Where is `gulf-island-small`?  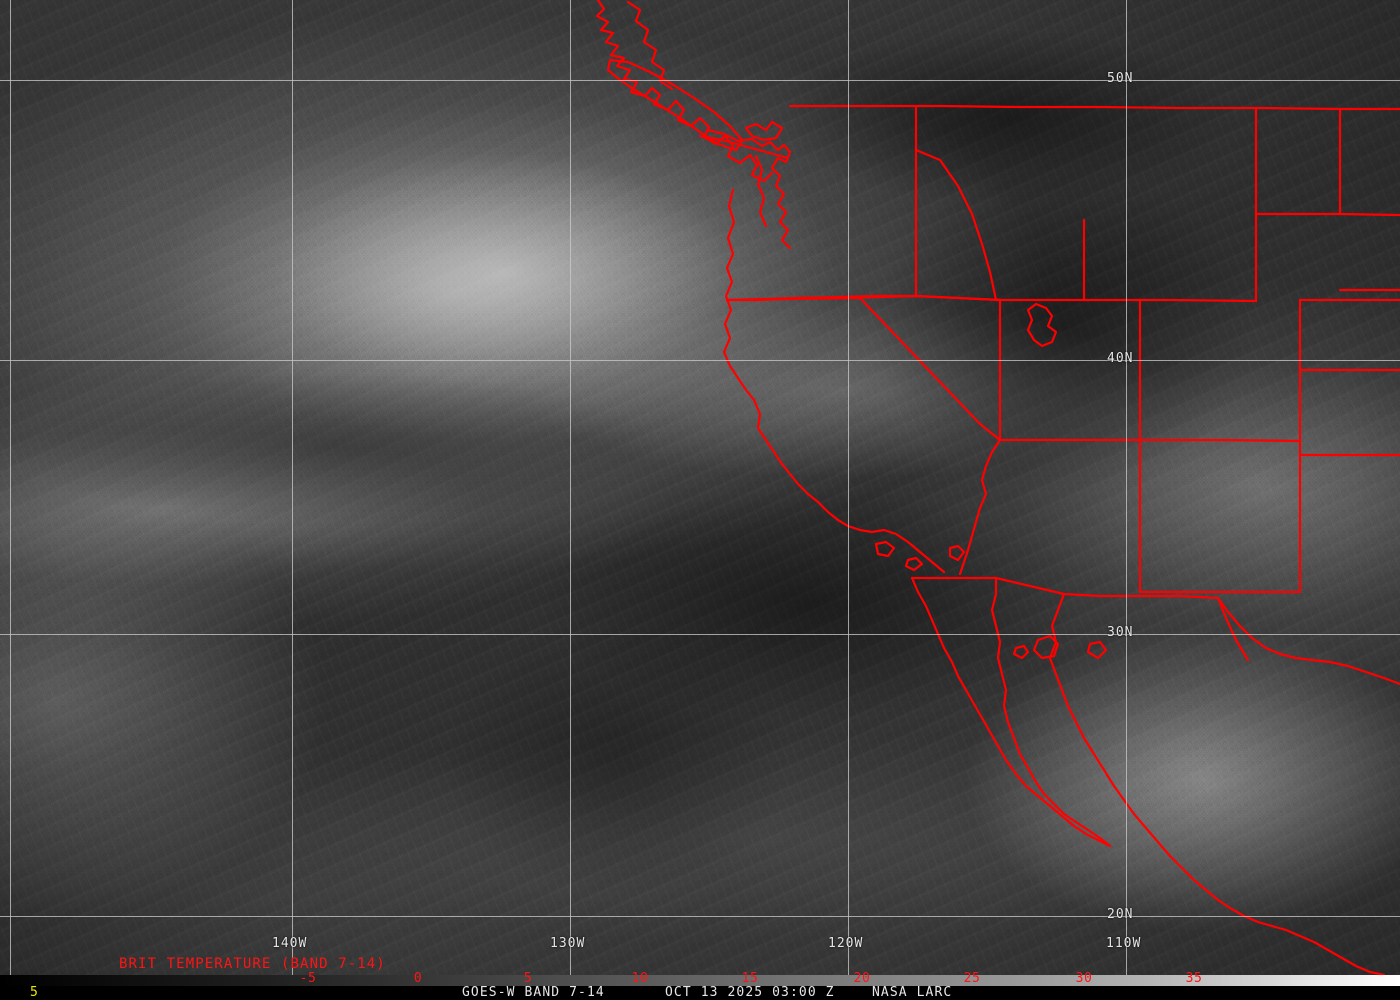
gulf-island-small is located at coordinates (1021, 652).